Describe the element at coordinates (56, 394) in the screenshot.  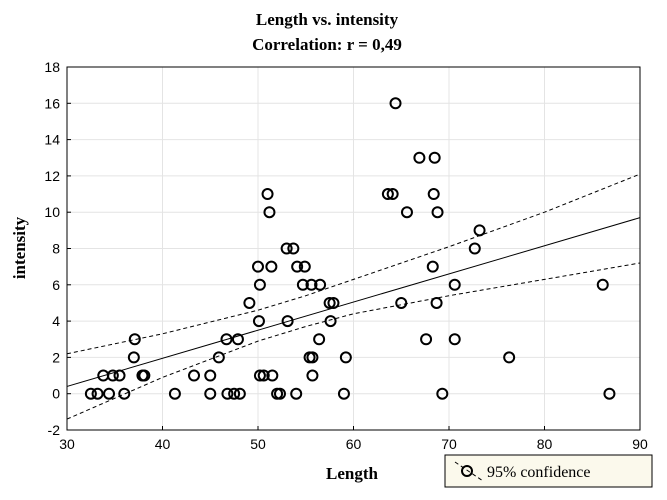
I see `y-tick-label: 0` at that location.